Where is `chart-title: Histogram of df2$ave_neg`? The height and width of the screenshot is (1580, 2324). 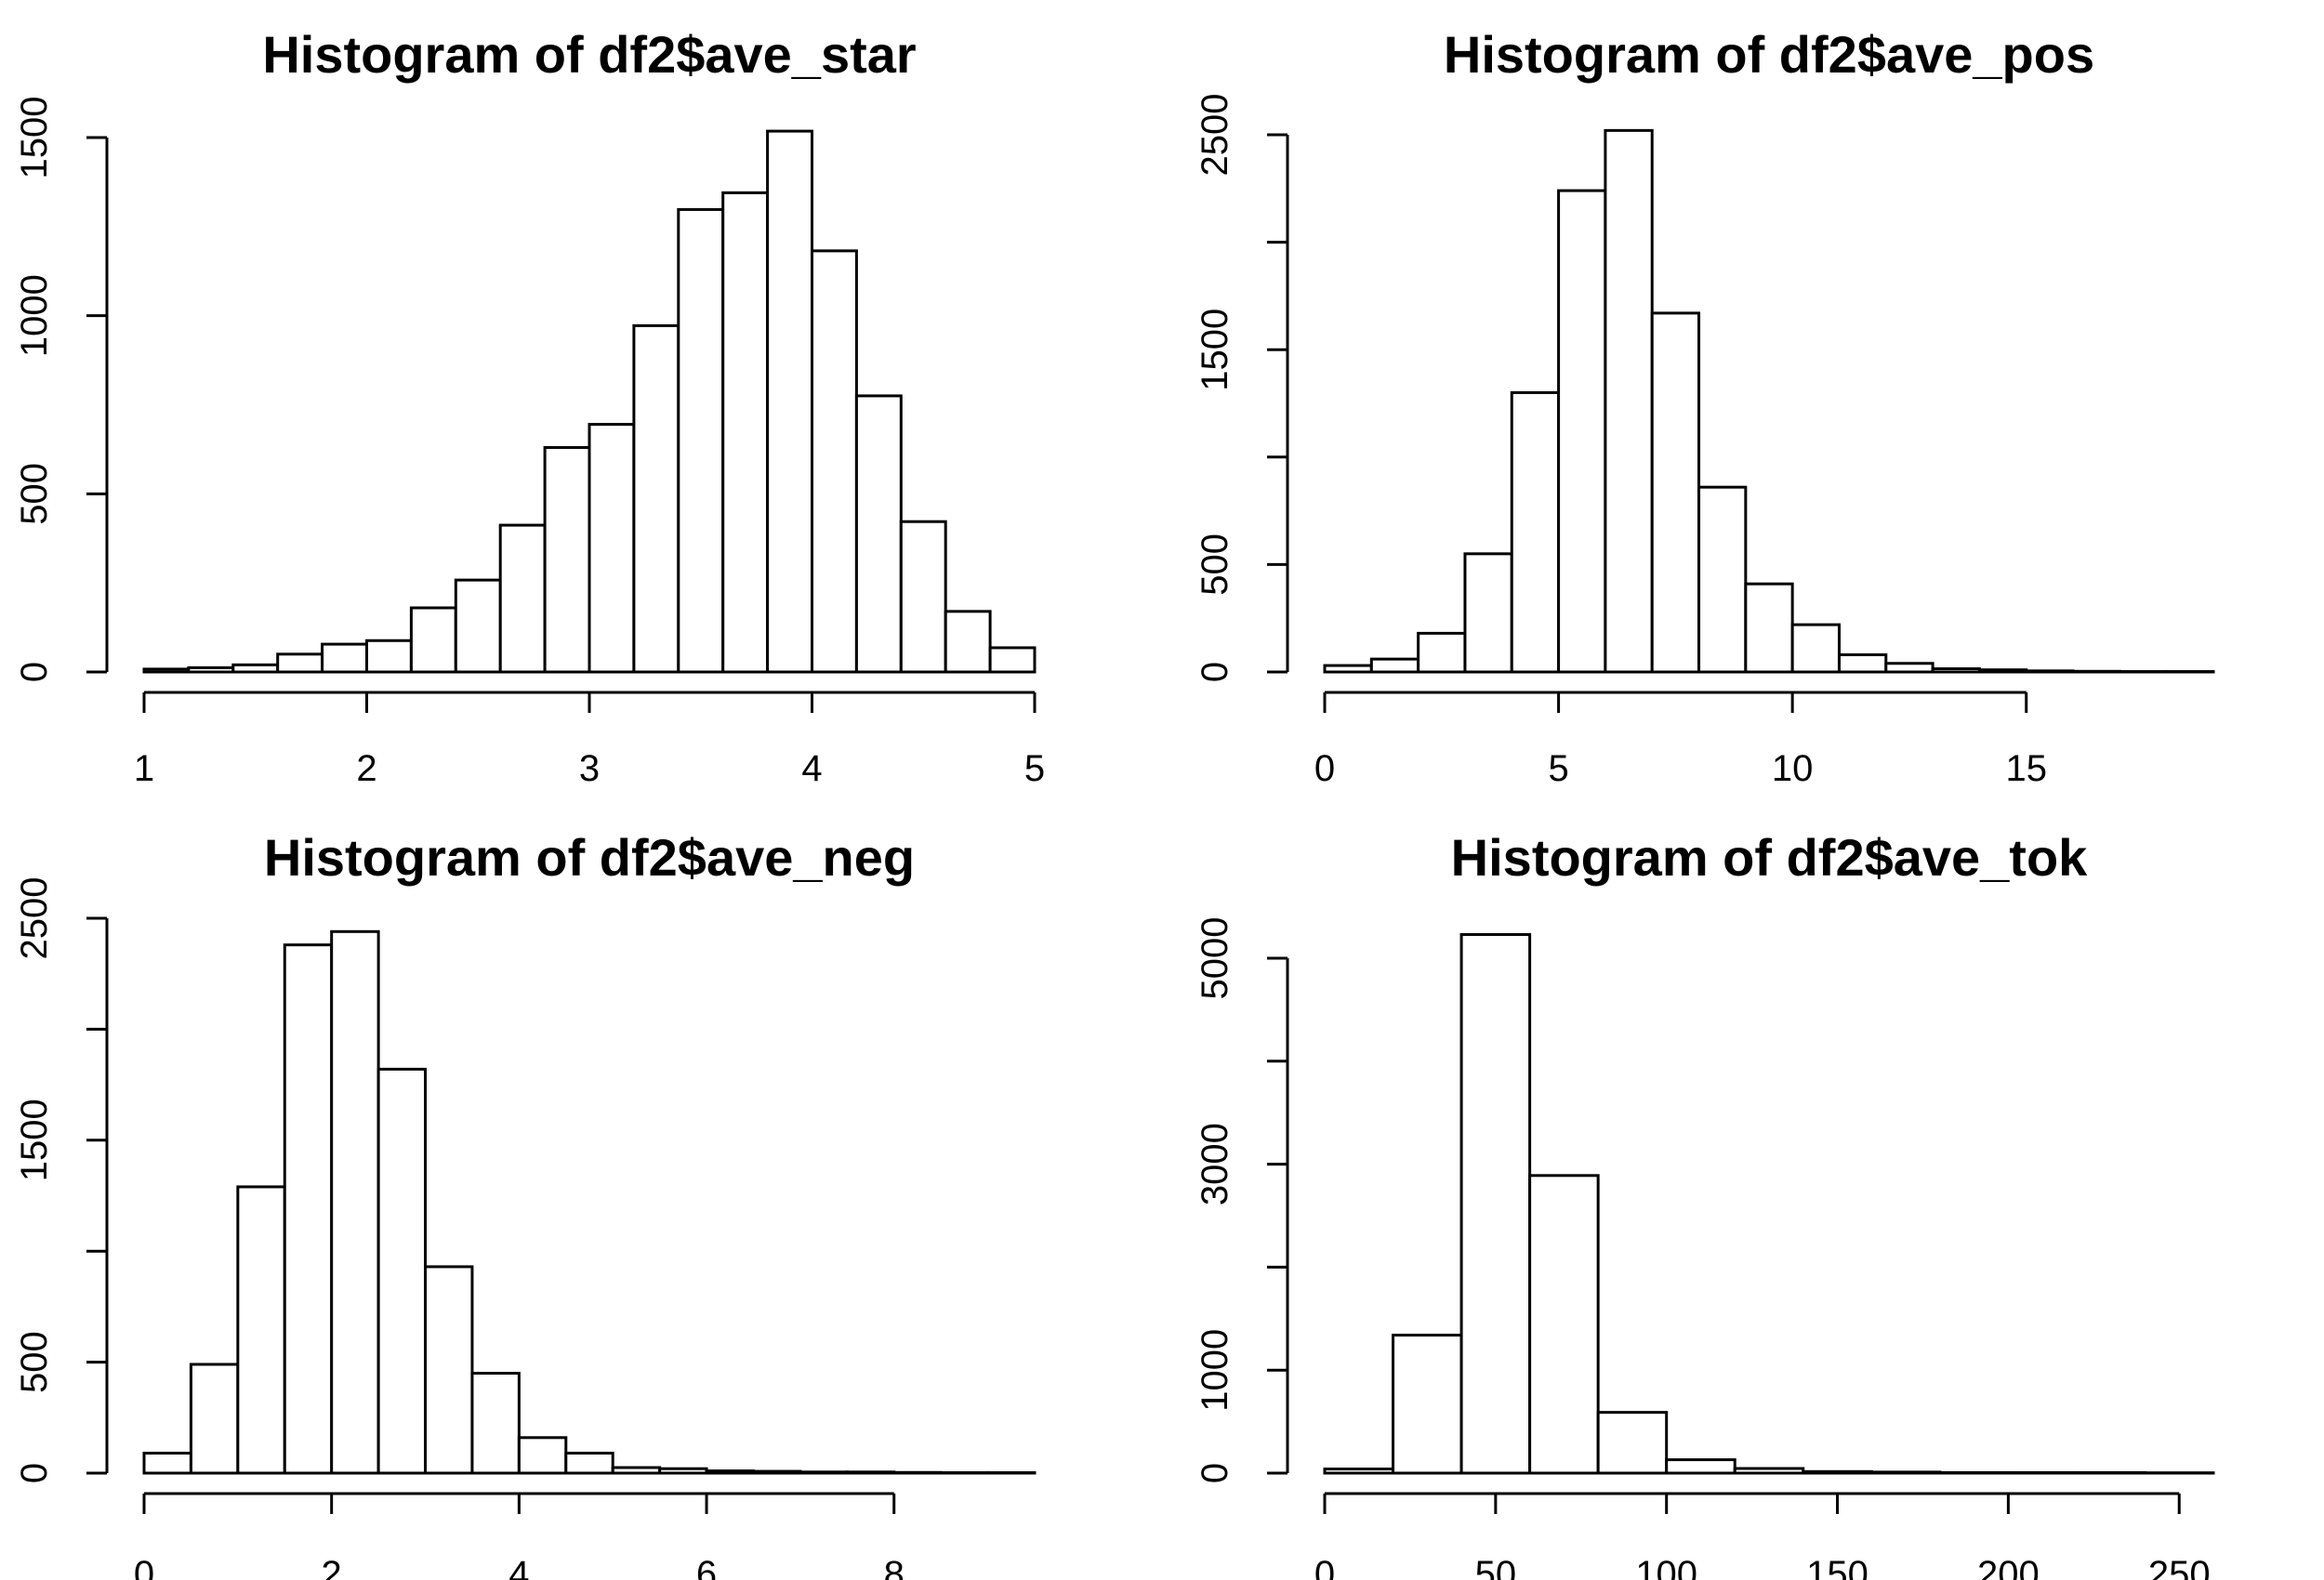
chart-title: Histogram of df2$ave_neg is located at coordinates (589, 857).